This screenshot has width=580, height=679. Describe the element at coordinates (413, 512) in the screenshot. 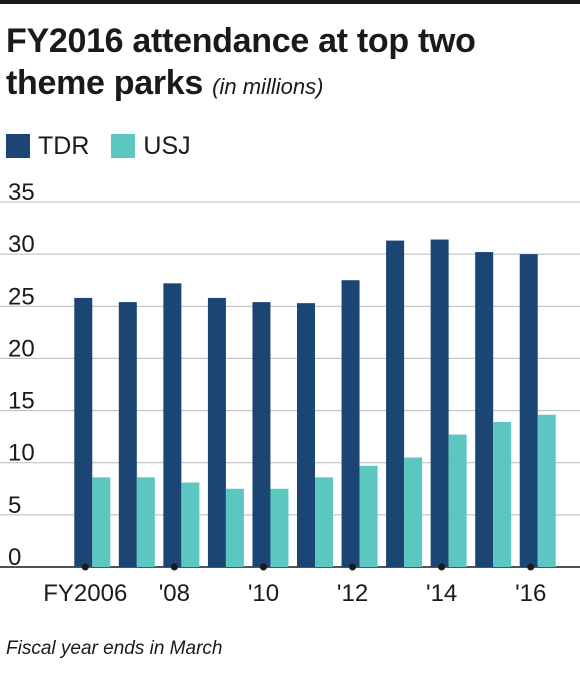

I see `bar-usj-fy2013` at that location.